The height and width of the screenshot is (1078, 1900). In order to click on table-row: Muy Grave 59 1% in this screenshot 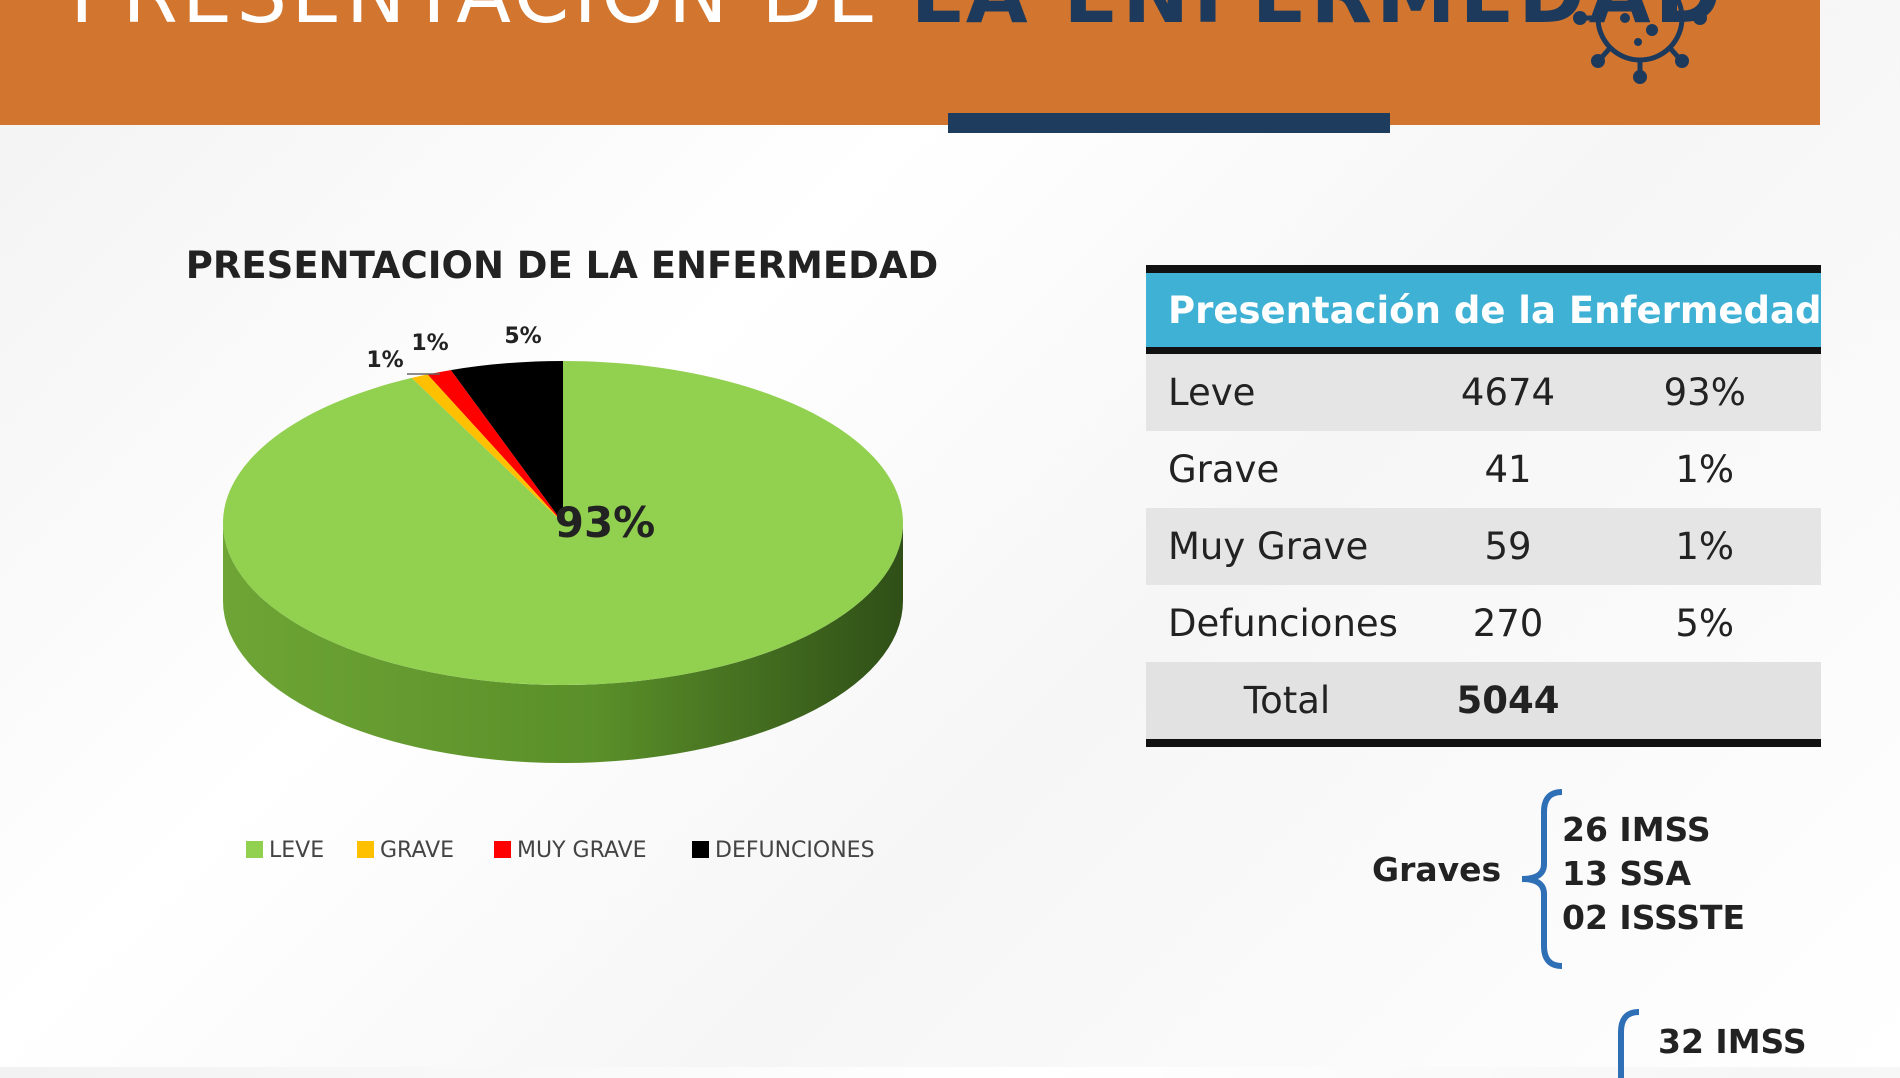, I will do `click(1484, 546)`.